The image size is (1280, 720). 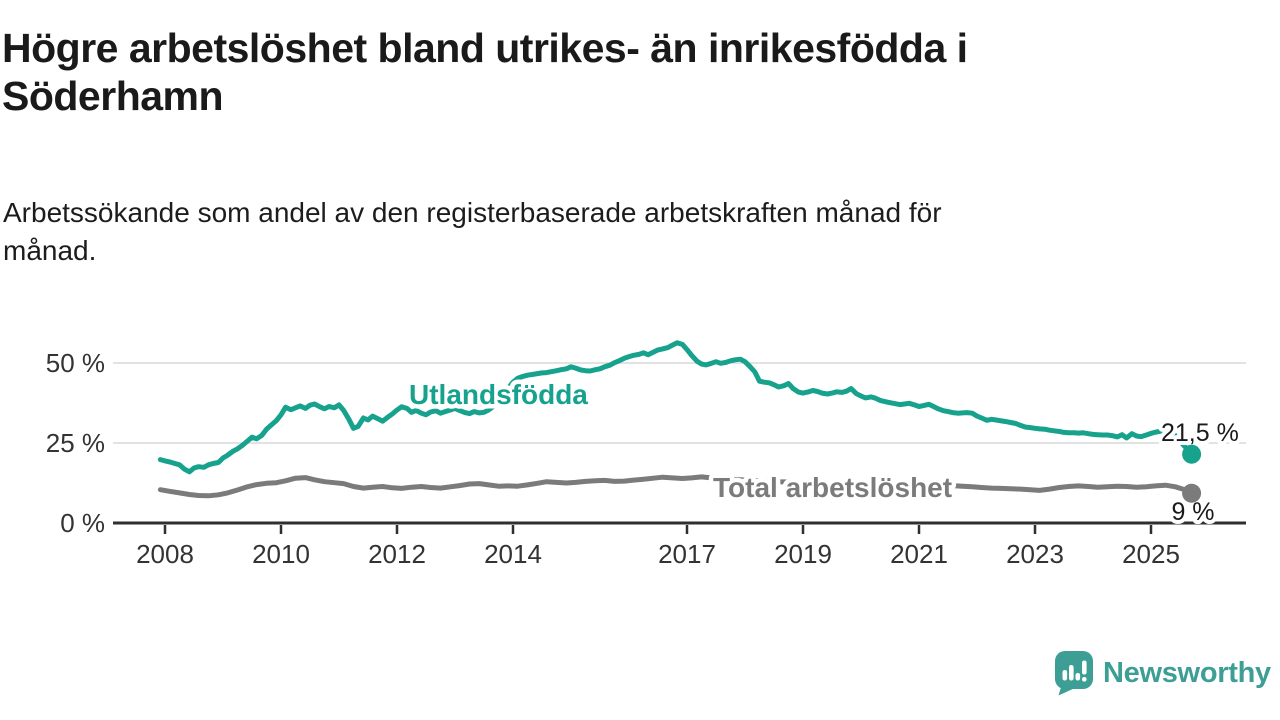 What do you see at coordinates (50, 250) in the screenshot?
I see `chart-subtitle-line2: månad.` at bounding box center [50, 250].